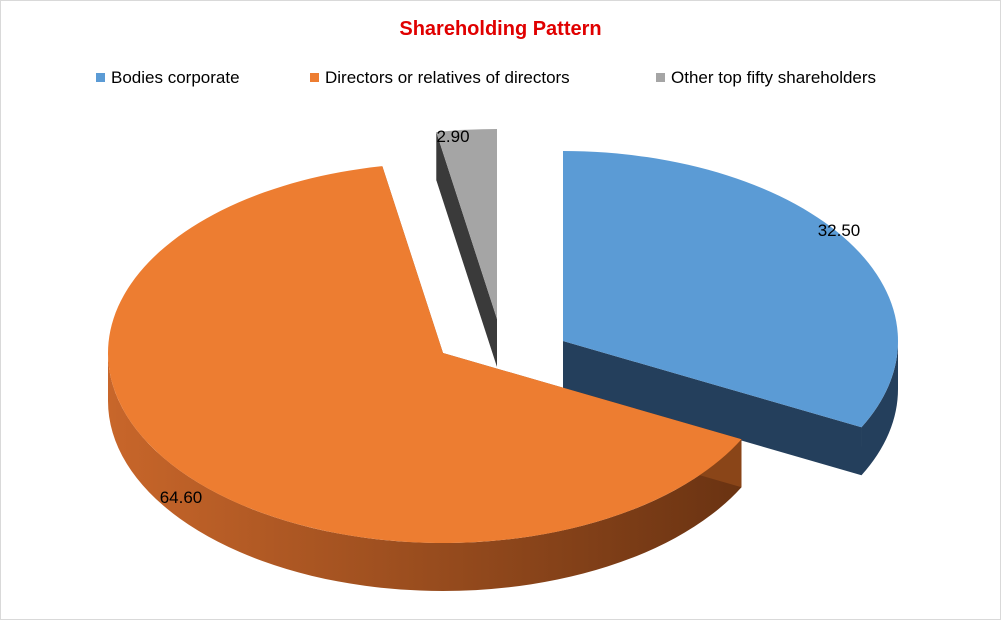 This screenshot has width=1001, height=620. I want to click on legend-label-other-top-fifty: Other top fifty shareholders, so click(774, 77).